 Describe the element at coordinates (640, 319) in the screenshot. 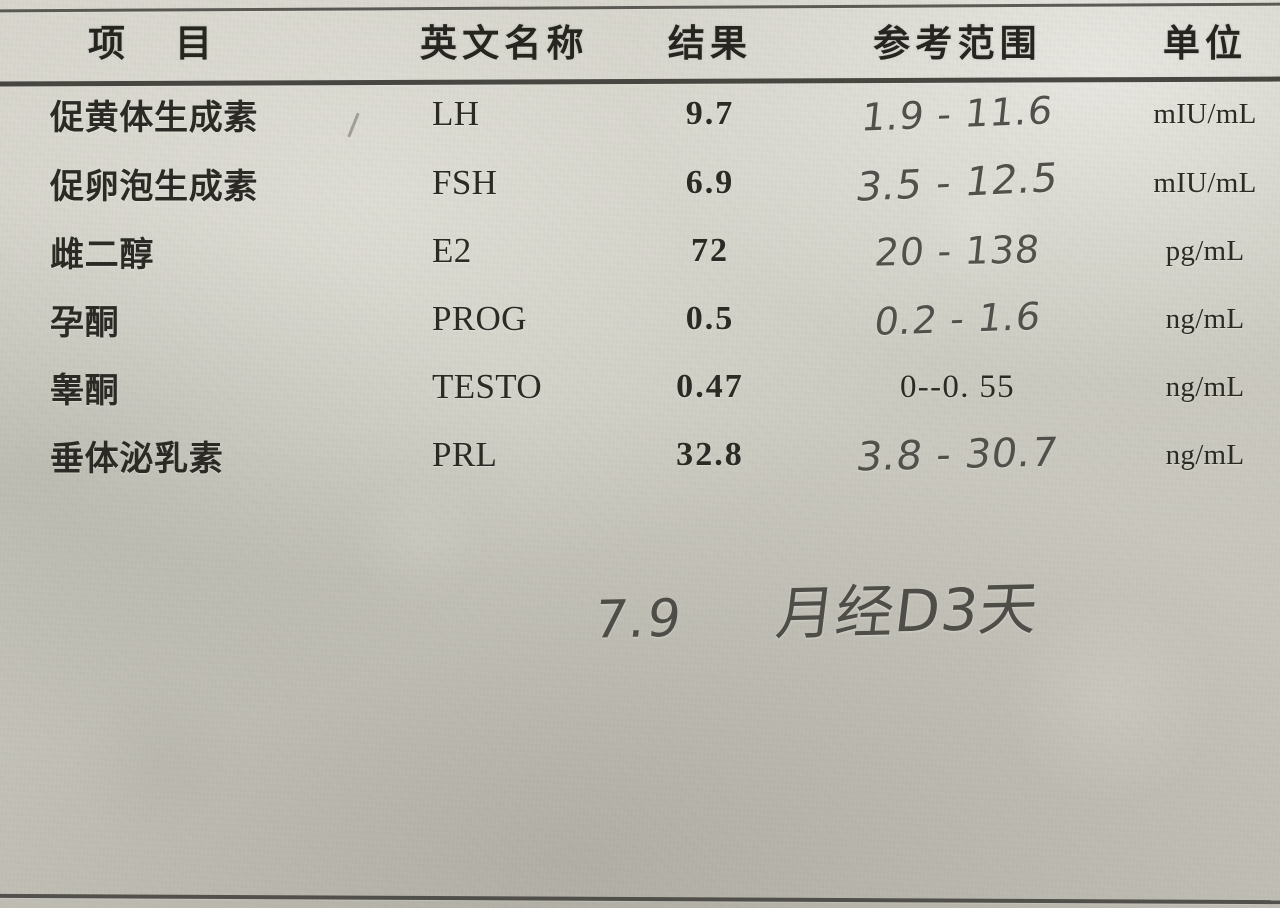

I see `table-row: 孕酮 PROG 0.5 0.2 - 1.6 ng/mL` at that location.